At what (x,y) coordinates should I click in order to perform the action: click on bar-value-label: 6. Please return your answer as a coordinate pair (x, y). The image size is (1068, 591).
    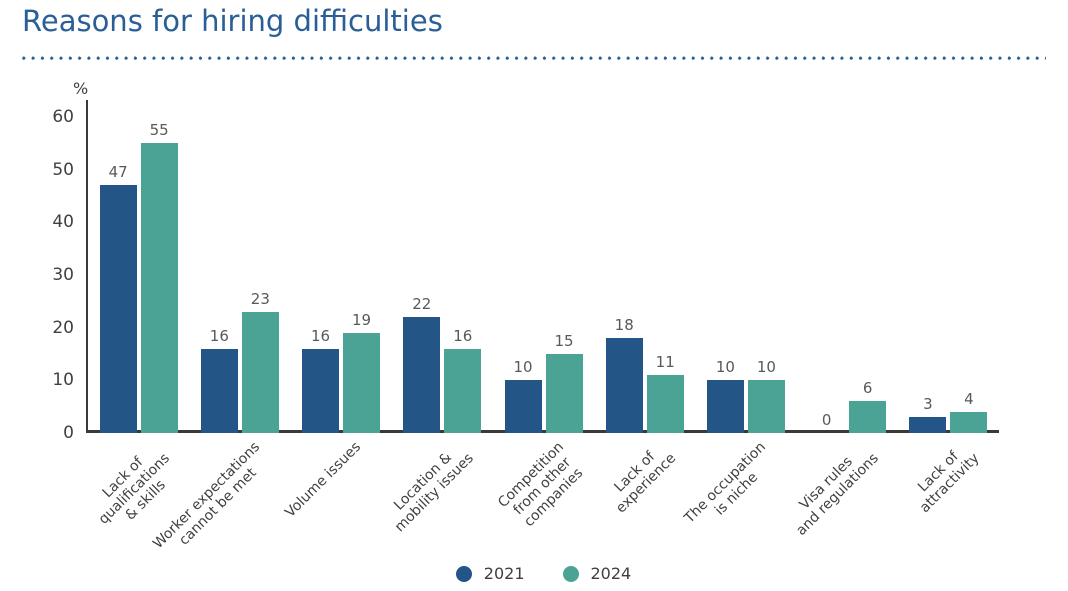
    Looking at the image, I should click on (867, 388).